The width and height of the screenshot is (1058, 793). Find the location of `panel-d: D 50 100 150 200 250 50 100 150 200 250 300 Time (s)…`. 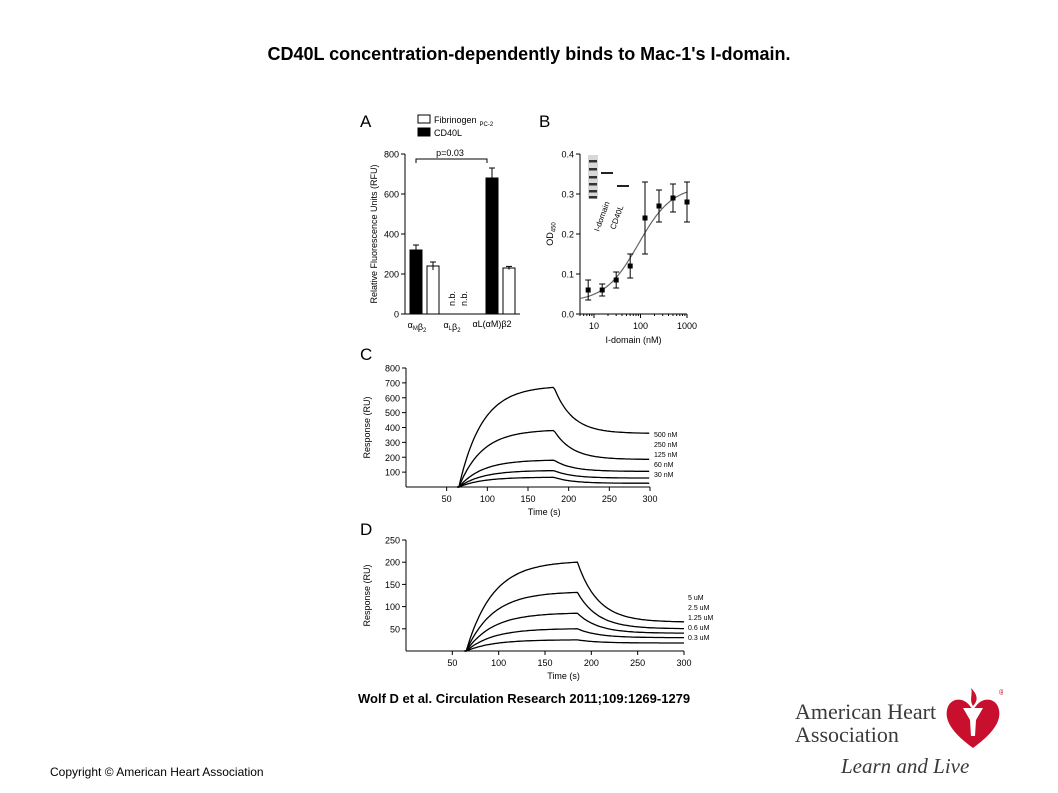

panel-d: D 50 100 150 200 250 50 100 150 200 250 300 Time (s)… is located at coordinates (536, 600).